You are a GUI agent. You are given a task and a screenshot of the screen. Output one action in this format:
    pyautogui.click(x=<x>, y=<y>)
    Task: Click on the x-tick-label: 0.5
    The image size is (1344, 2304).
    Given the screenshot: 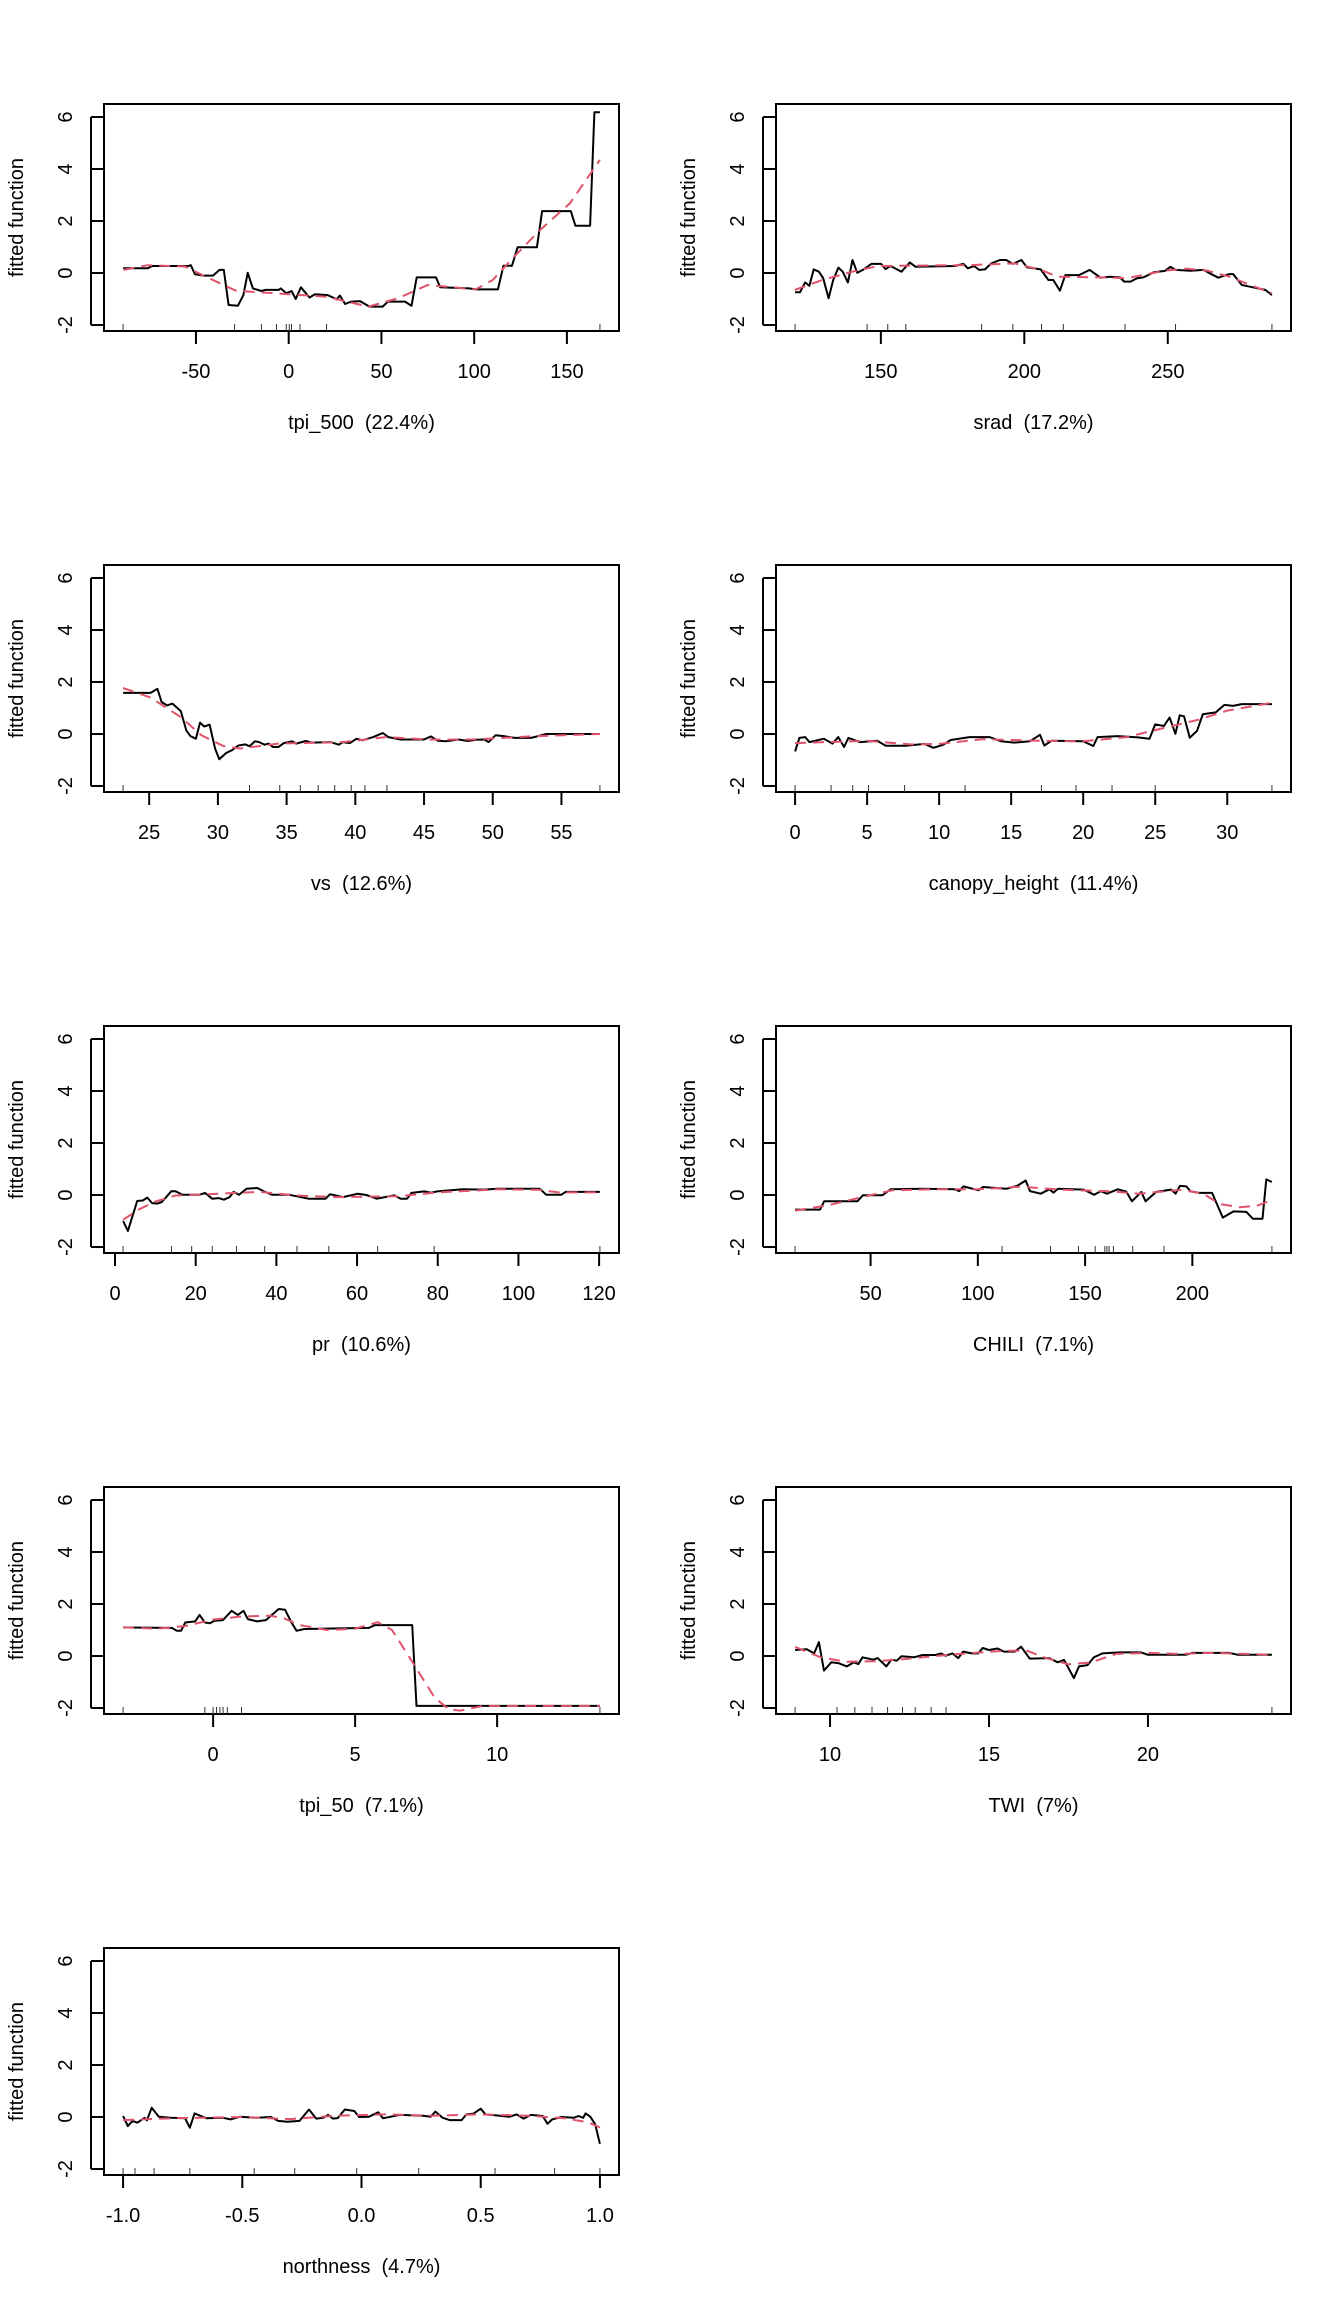 What is the action you would take?
    pyautogui.click(x=481, y=2216)
    